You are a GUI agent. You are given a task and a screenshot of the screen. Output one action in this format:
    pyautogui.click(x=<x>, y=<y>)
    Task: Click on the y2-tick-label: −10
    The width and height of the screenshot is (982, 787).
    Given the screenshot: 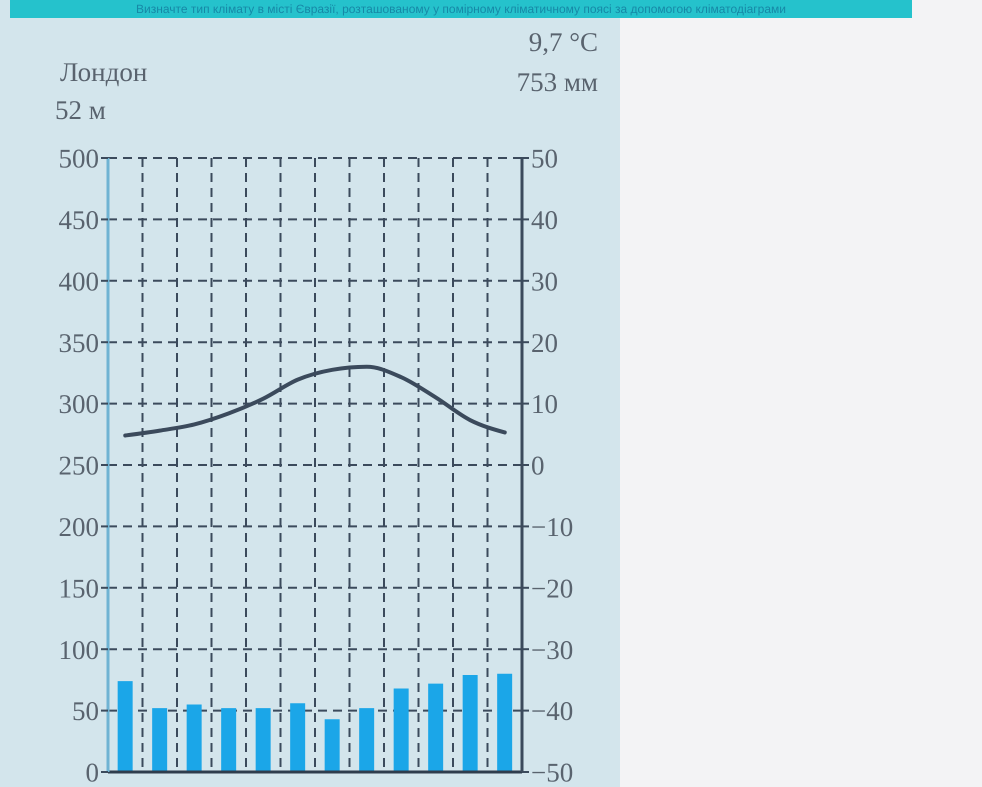 What is the action you would take?
    pyautogui.click(x=552, y=527)
    